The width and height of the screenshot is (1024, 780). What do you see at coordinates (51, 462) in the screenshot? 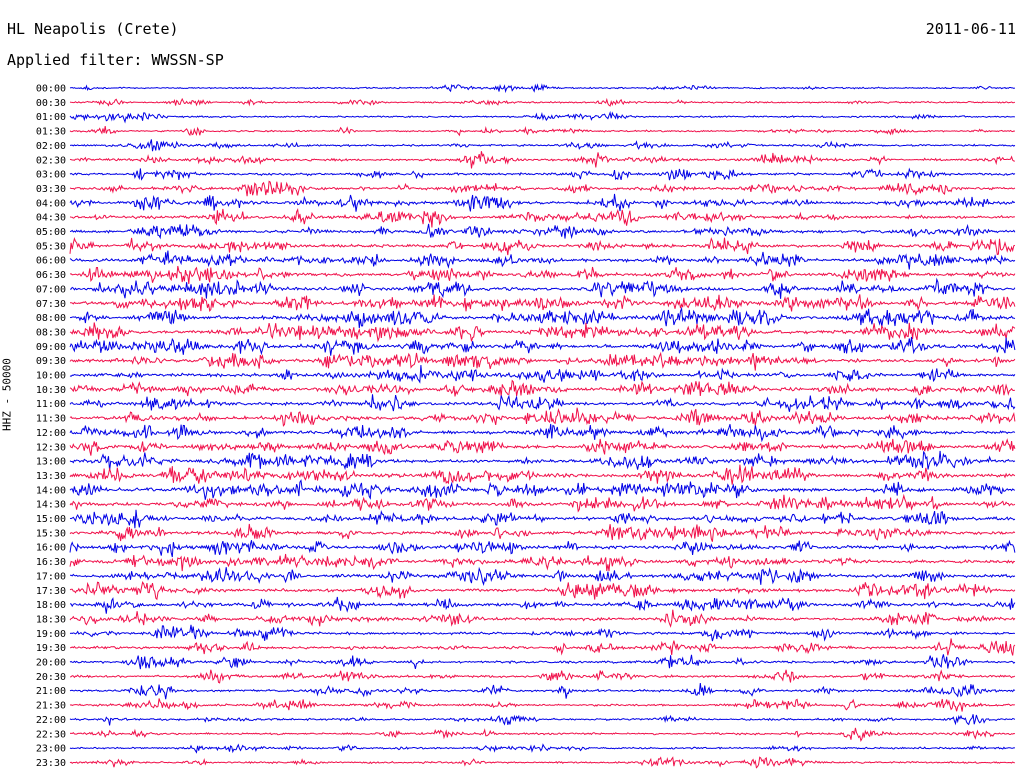
I see `row-label: 13:00` at bounding box center [51, 462].